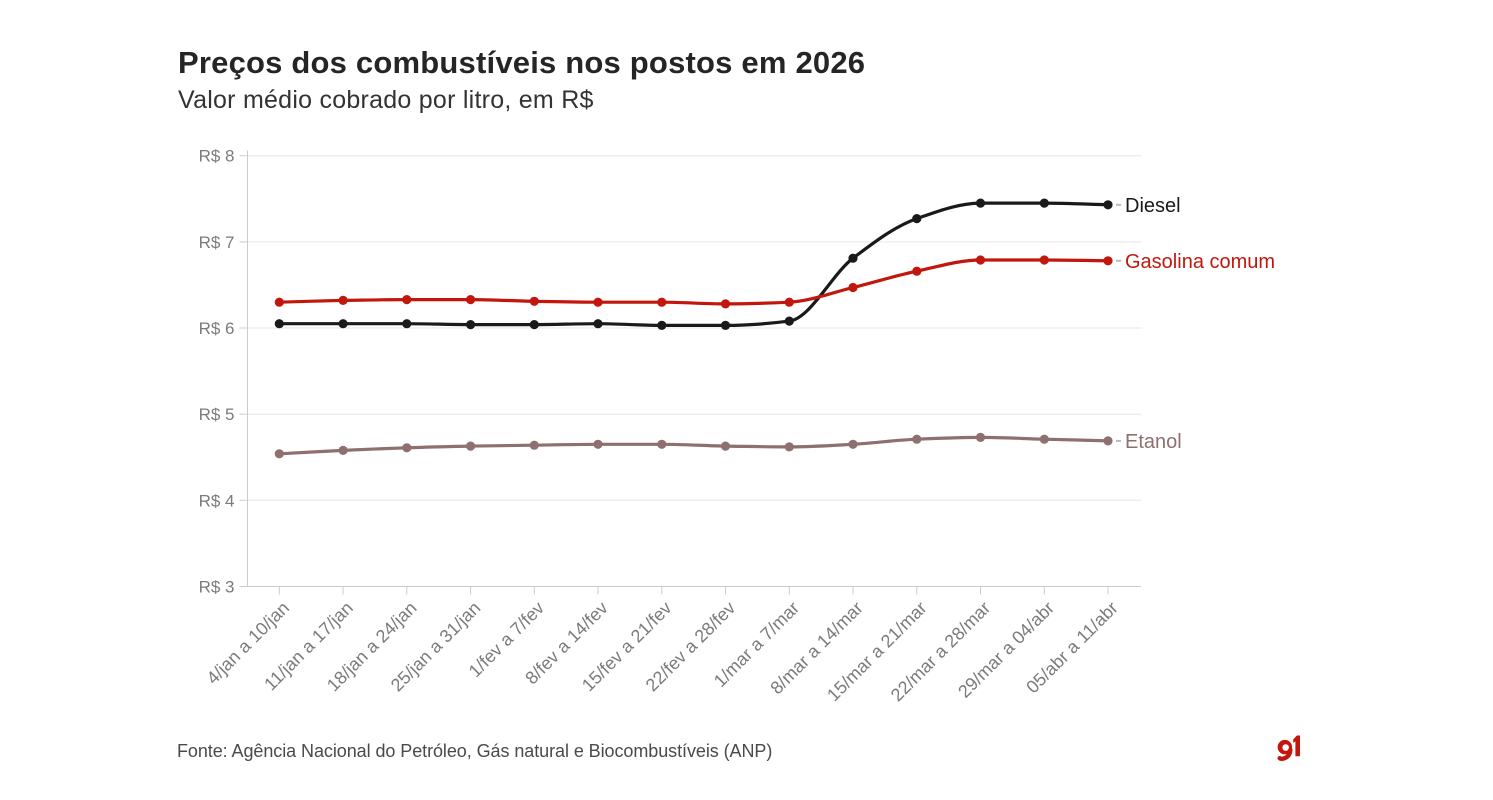 Image resolution: width=1493 pixels, height=800 pixels. What do you see at coordinates (217, 242) in the screenshot?
I see `svg-text: R$ 7` at bounding box center [217, 242].